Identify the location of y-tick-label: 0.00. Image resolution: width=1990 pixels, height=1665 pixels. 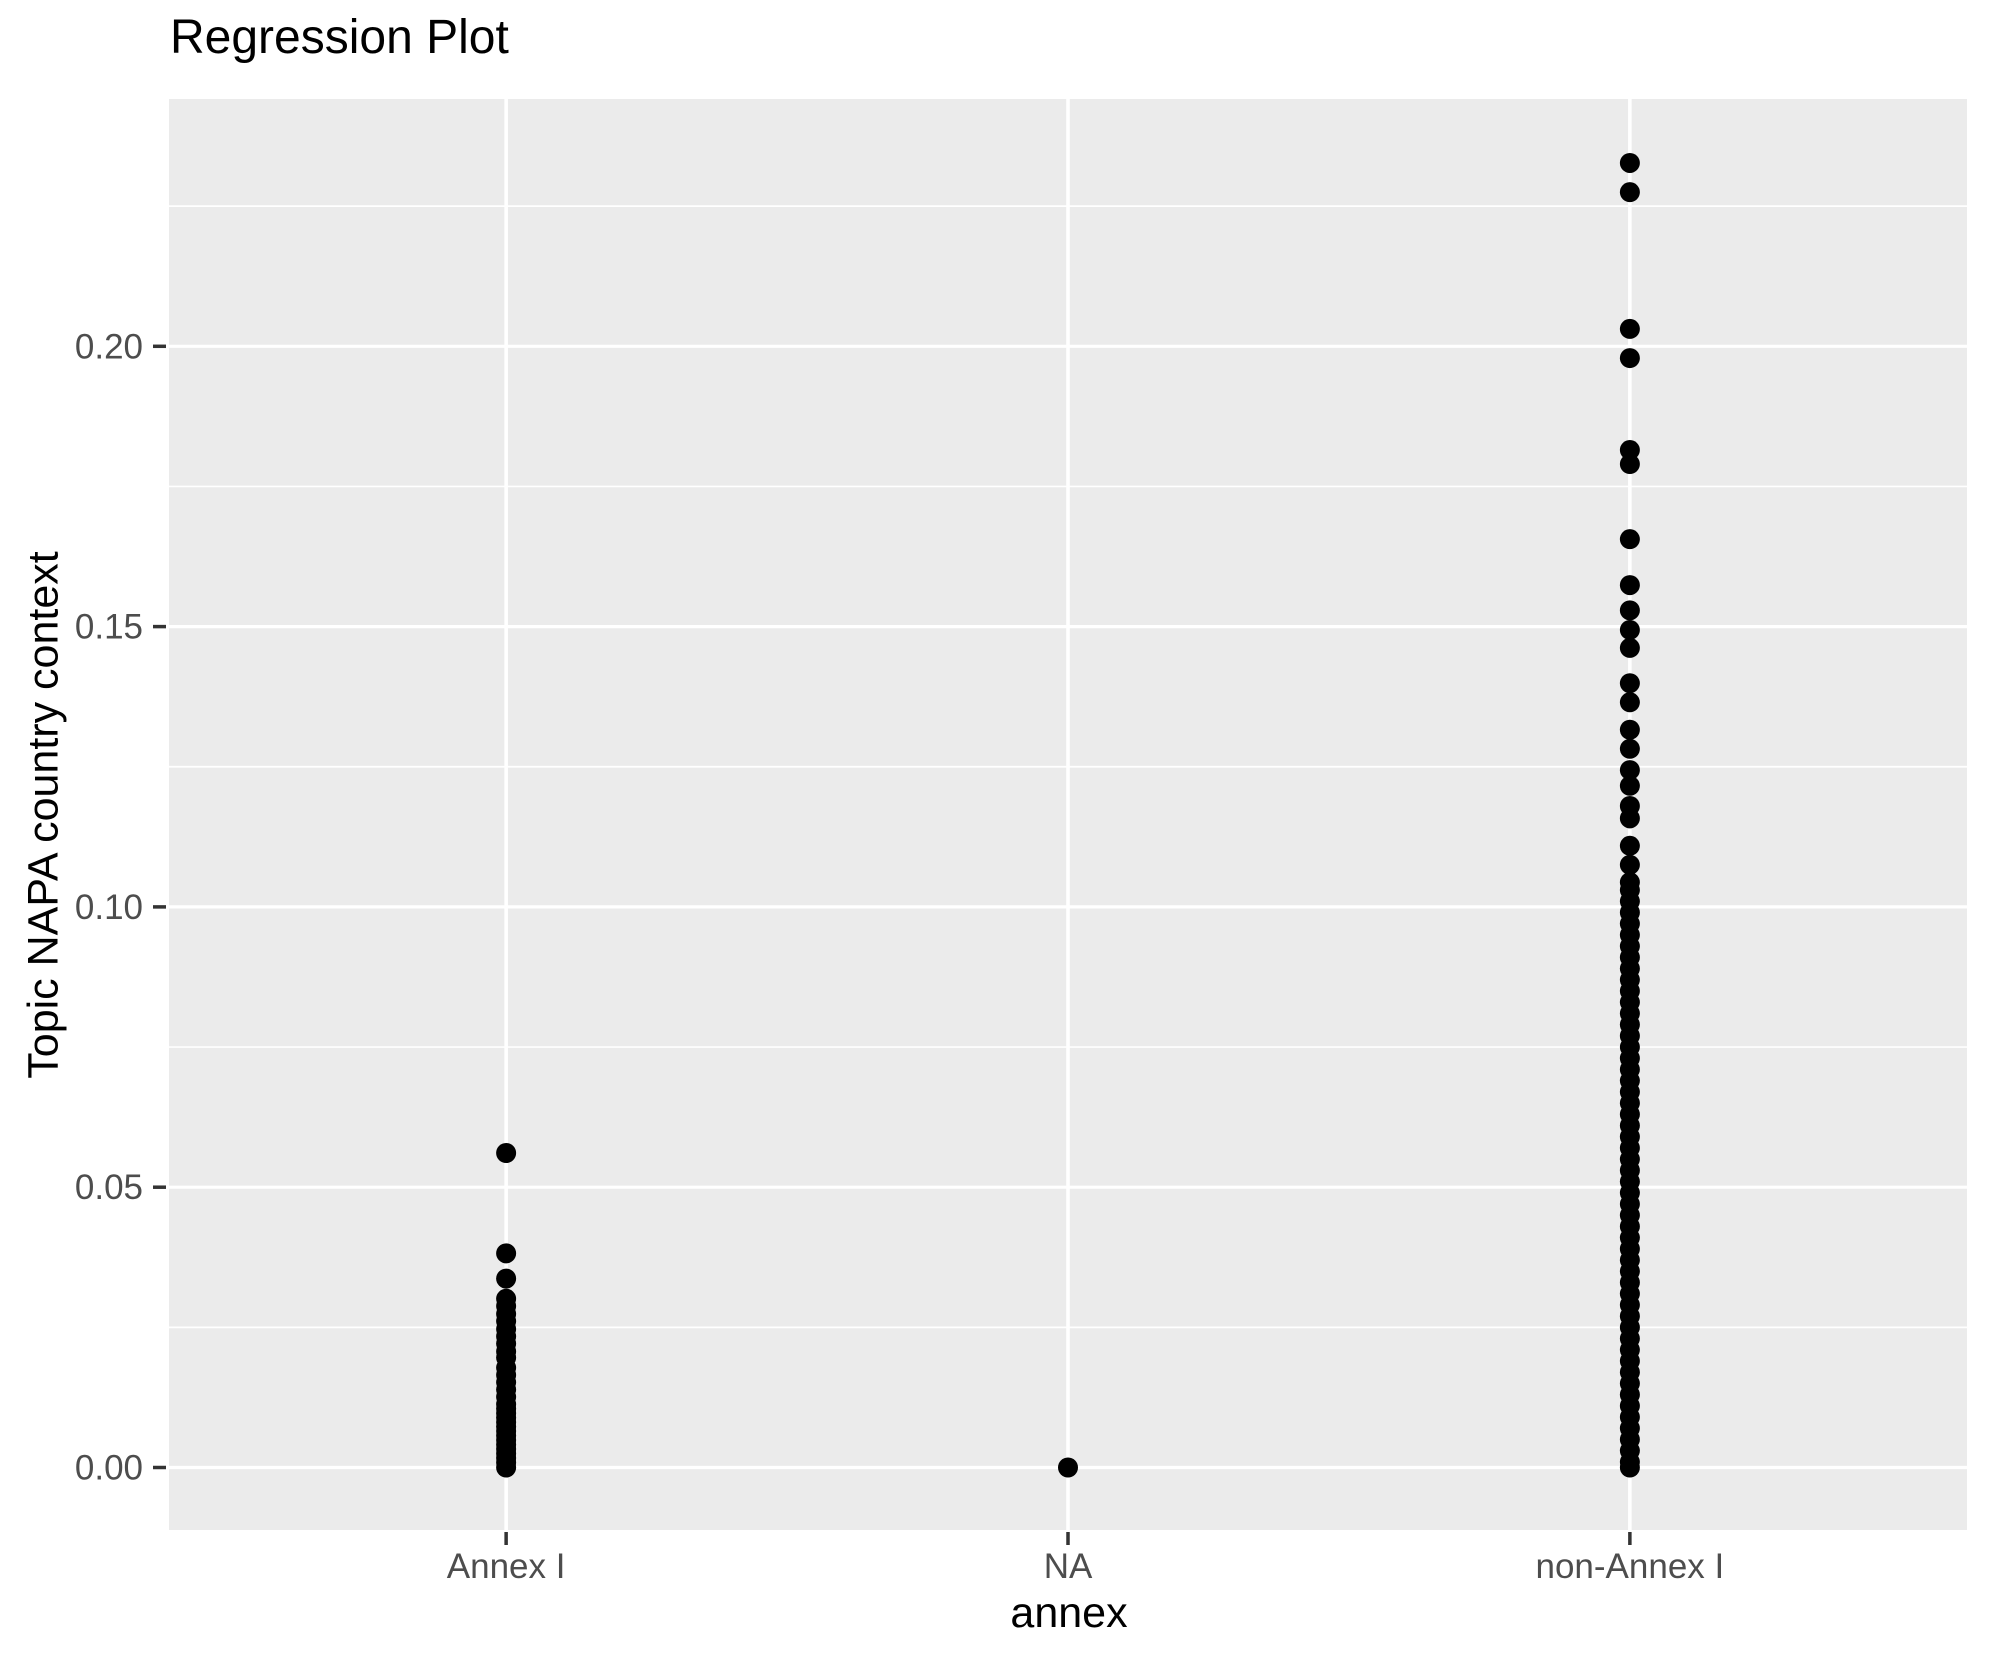
(109, 1468).